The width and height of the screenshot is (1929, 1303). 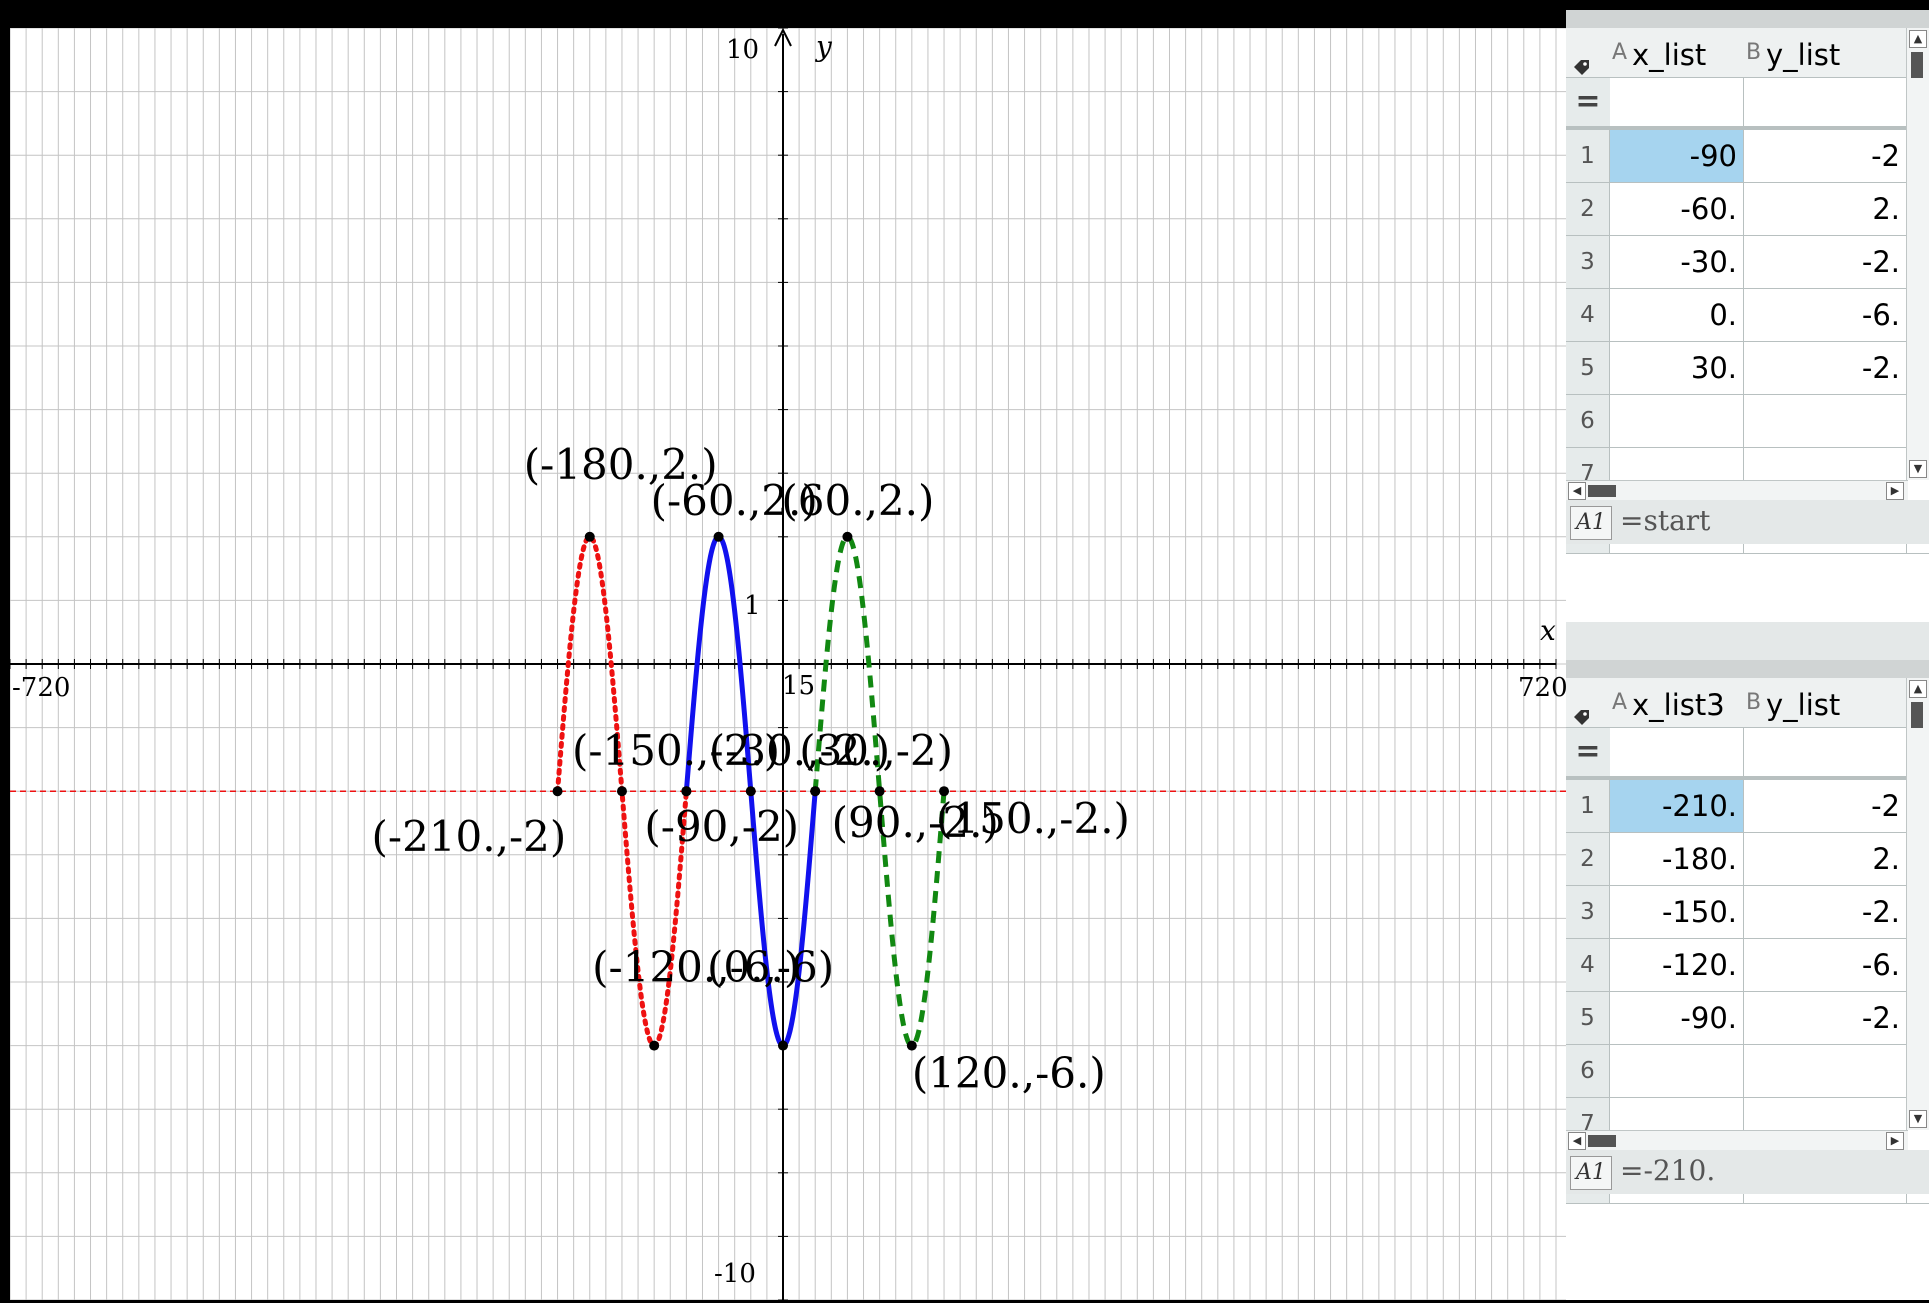 I want to click on table-row: 2 -180. 2., so click(x=1747, y=859).